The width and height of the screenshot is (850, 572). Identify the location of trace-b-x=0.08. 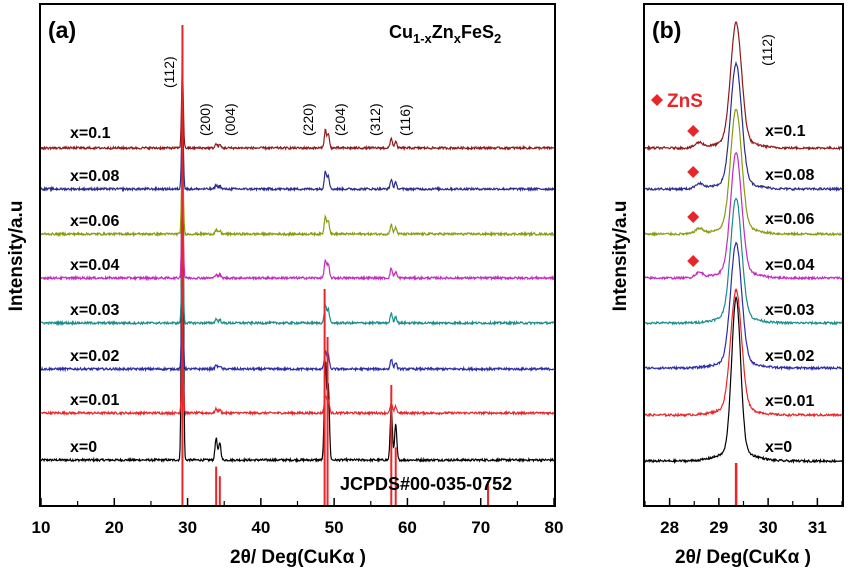
(743, 126).